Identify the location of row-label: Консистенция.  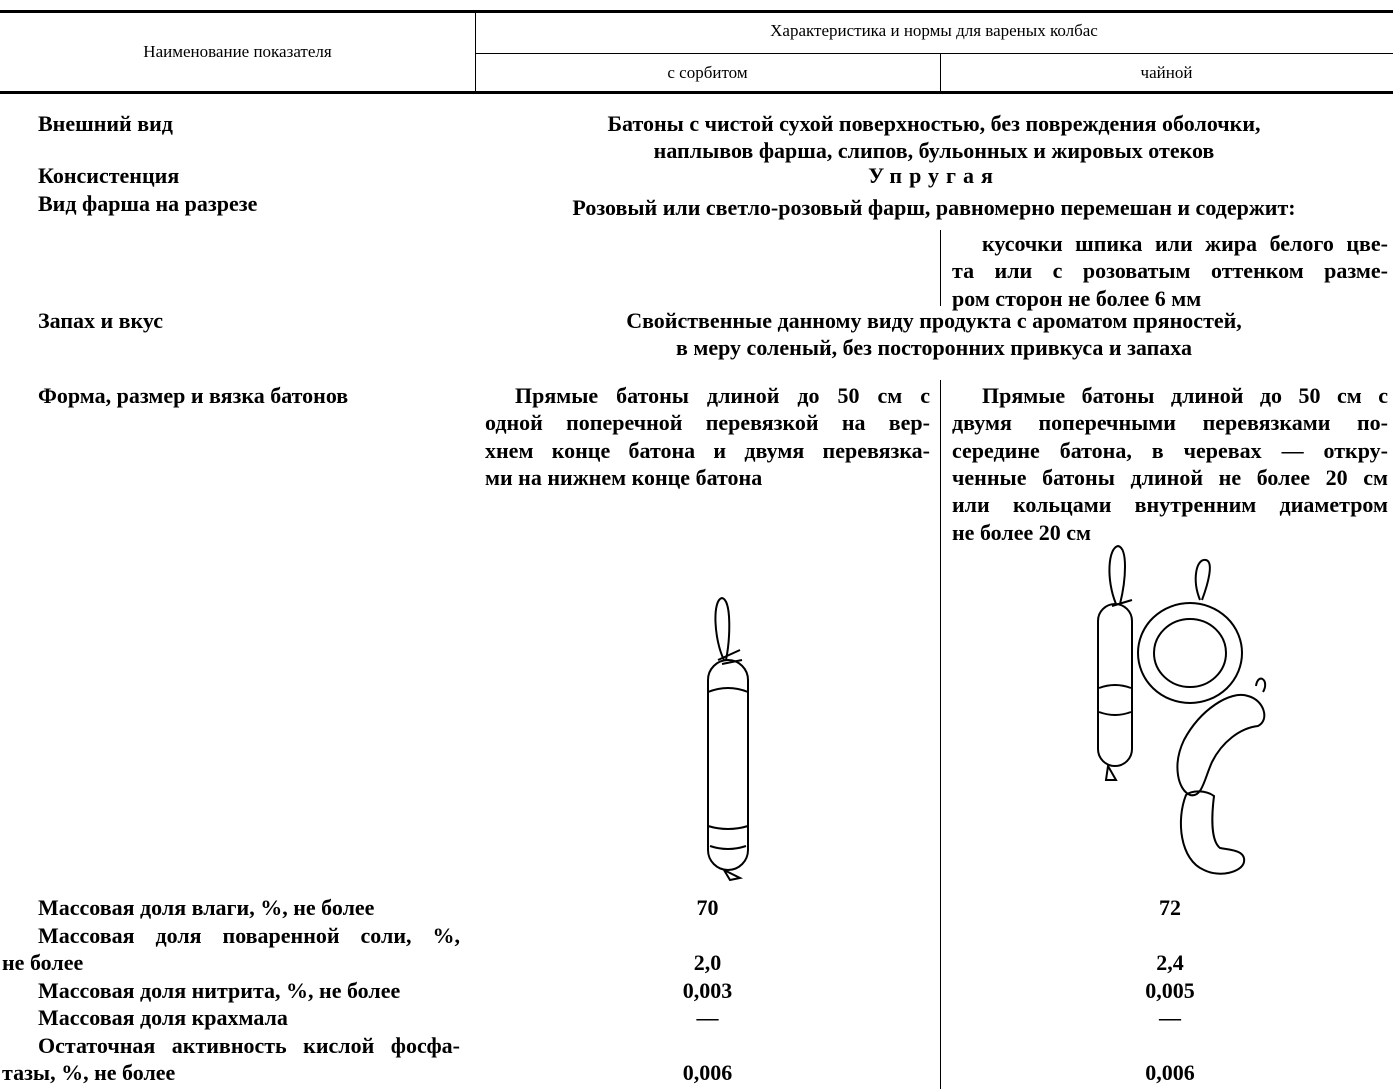
(109, 175).